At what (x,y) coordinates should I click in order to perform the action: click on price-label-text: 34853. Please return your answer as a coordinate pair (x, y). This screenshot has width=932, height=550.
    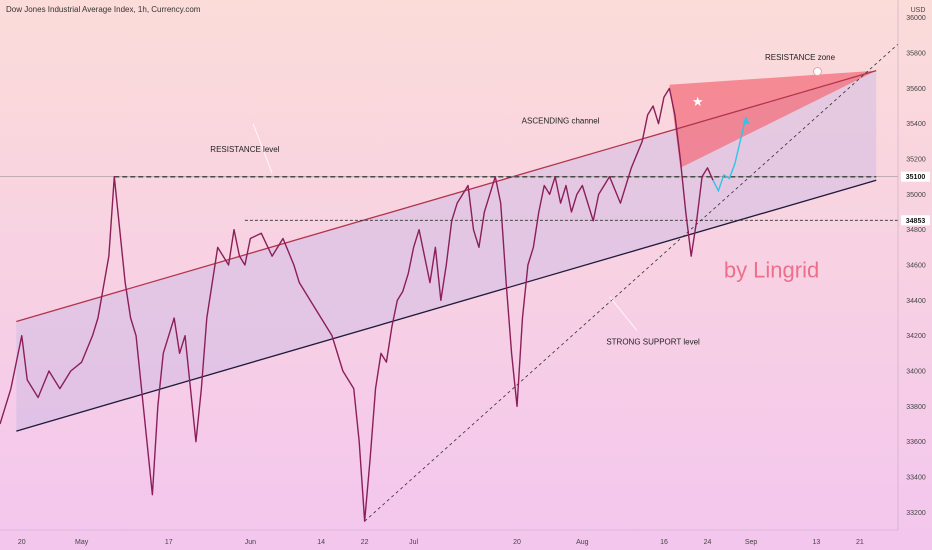
    Looking at the image, I should click on (916, 221).